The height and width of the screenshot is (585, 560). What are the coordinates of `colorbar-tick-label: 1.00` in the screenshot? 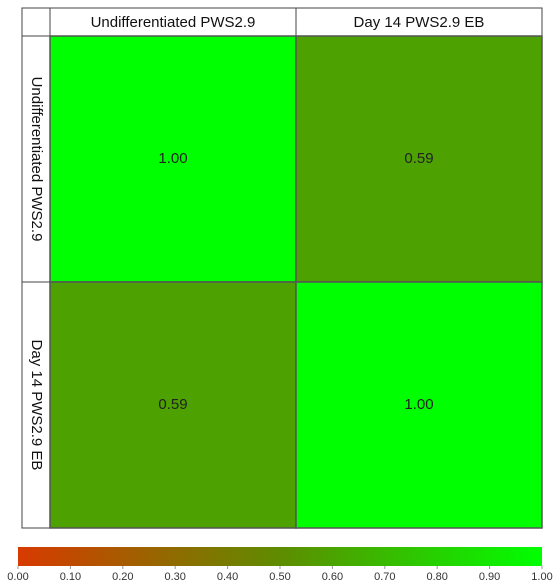 It's located at (541, 577).